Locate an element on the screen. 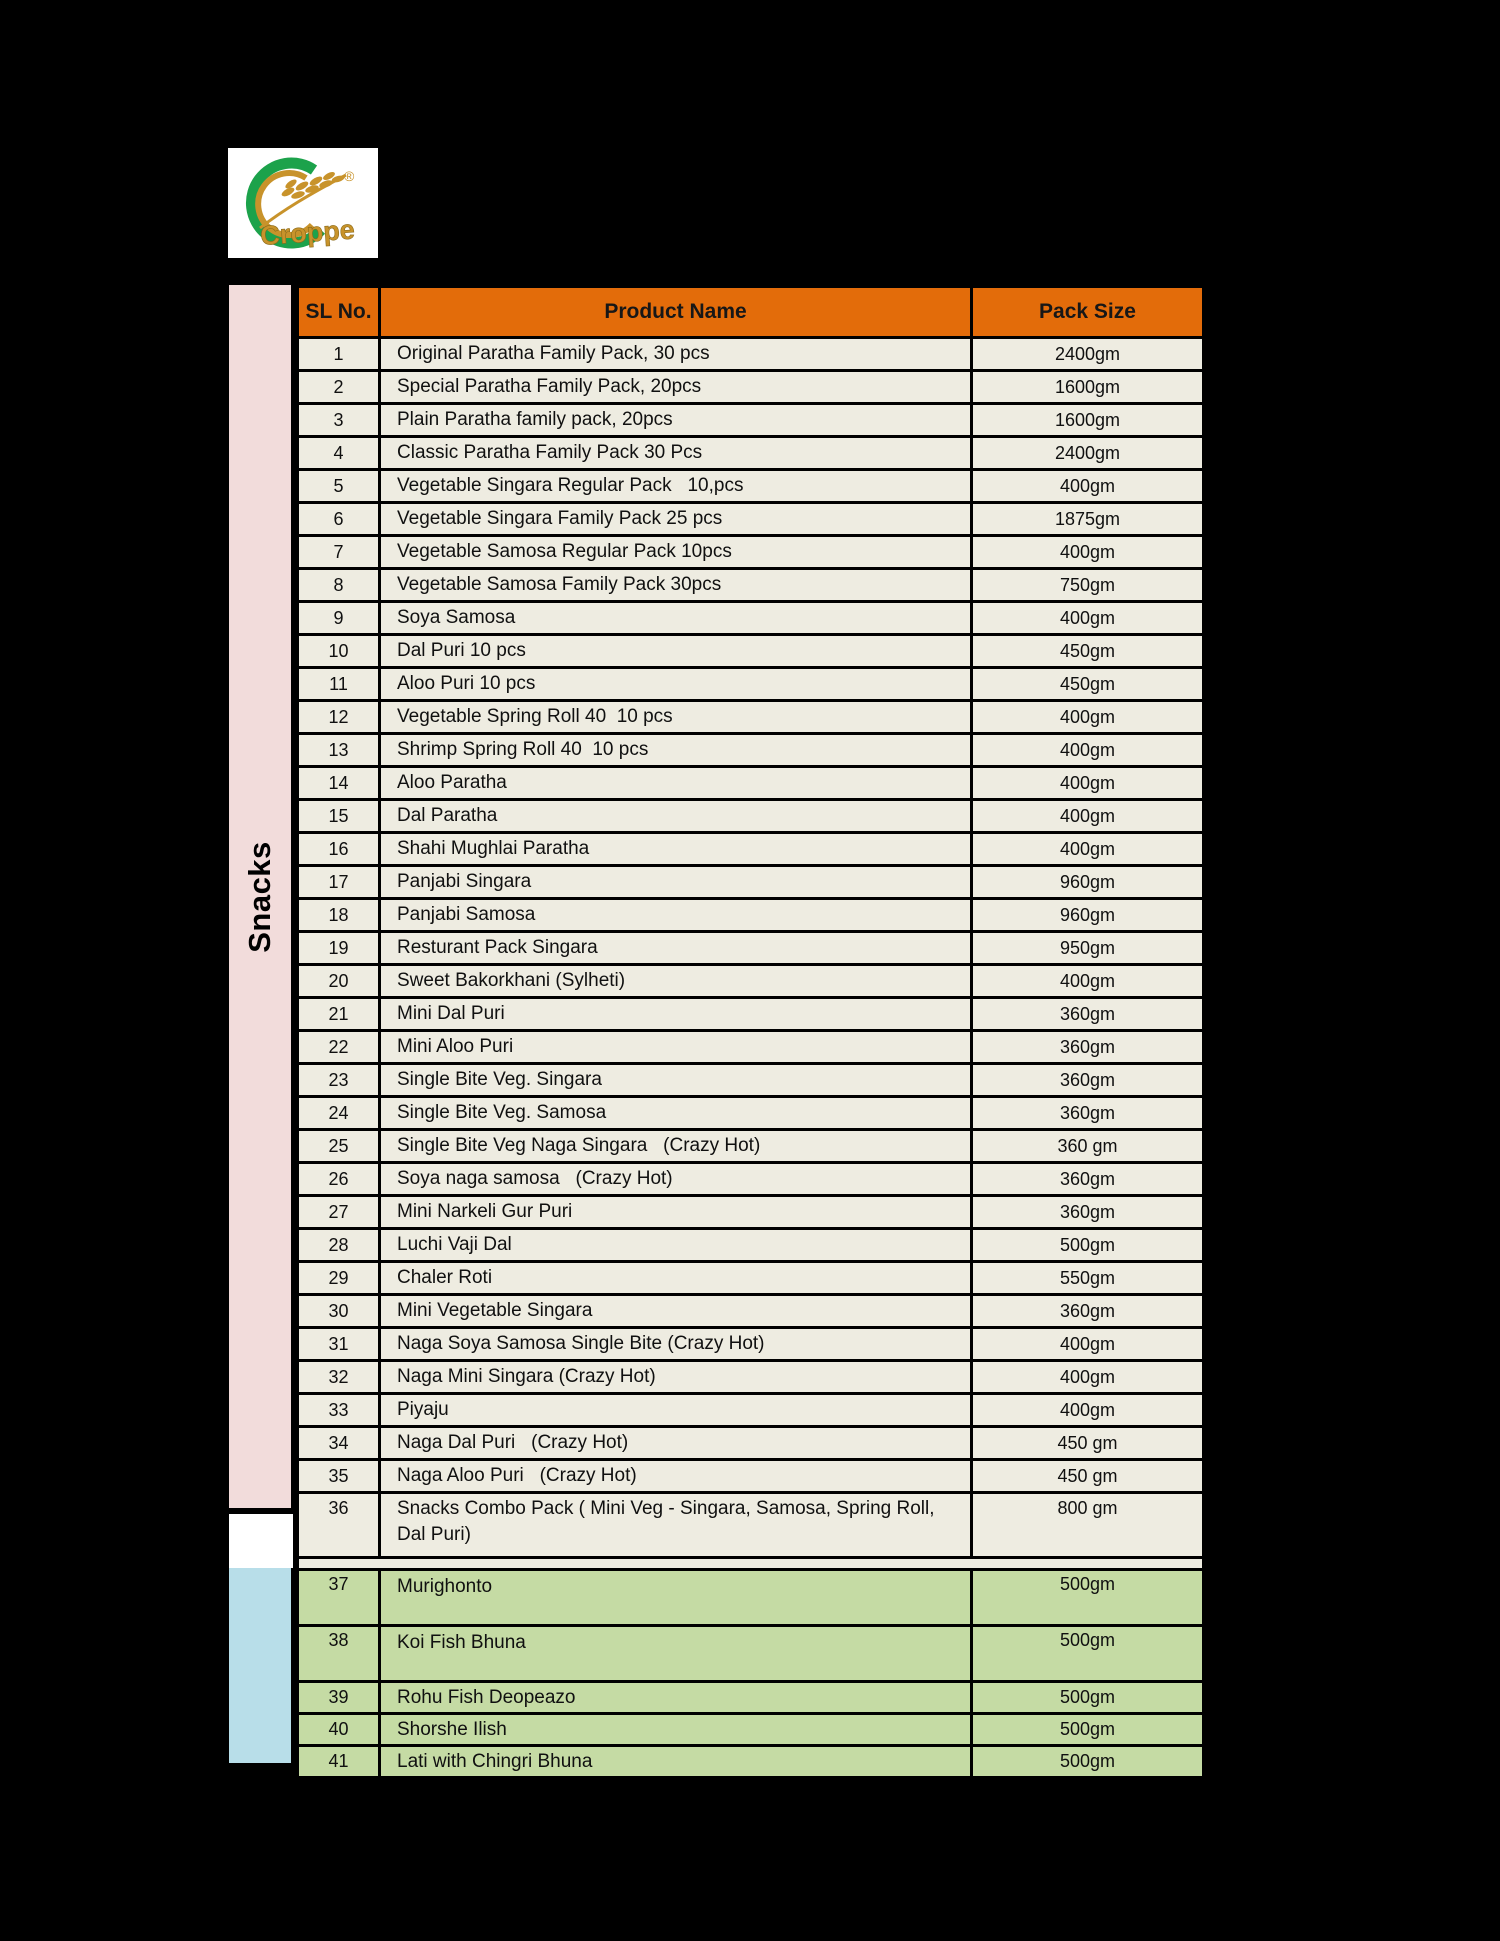 The width and height of the screenshot is (1500, 1941). sl-cell: 33 is located at coordinates (338, 1410).